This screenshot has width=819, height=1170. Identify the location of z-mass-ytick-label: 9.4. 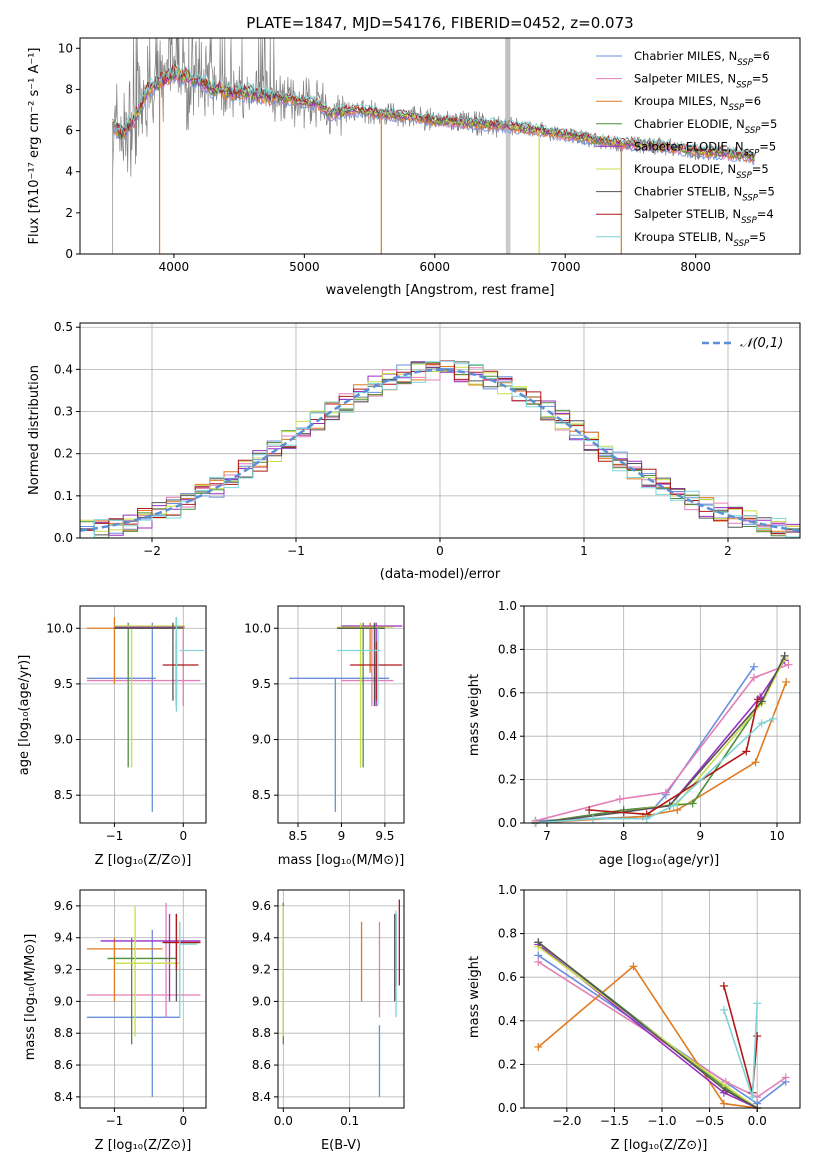
(63, 938).